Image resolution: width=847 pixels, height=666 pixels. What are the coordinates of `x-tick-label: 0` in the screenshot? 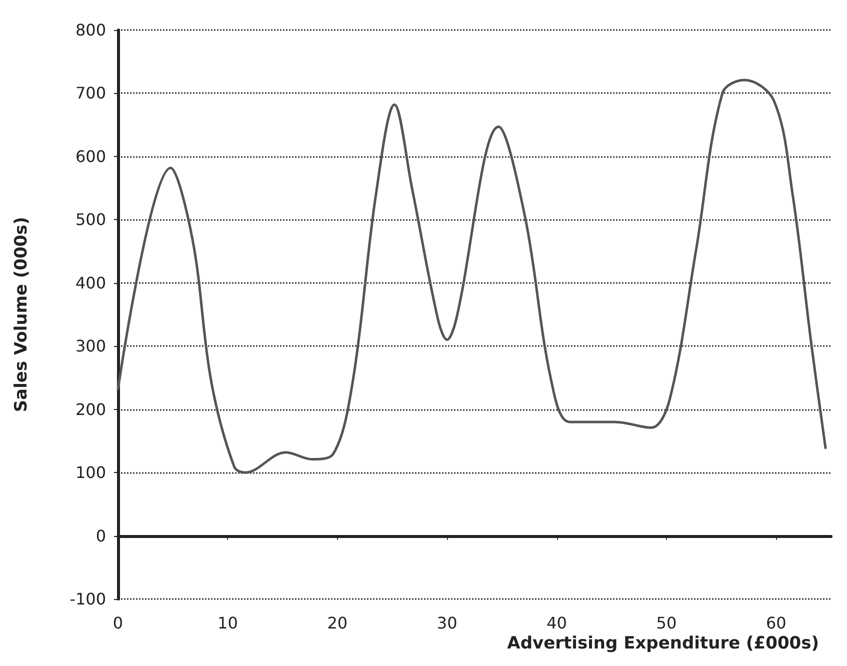 It's located at (118, 623).